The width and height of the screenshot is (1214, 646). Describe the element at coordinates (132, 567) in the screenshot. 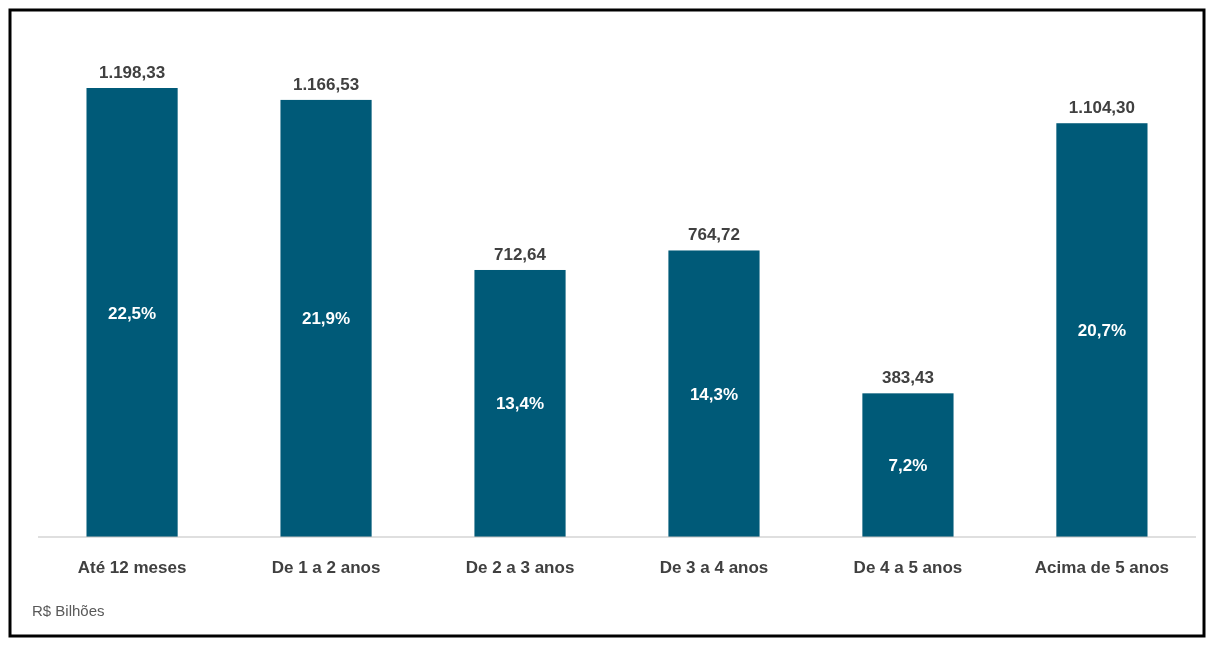

I see `x-tick-label: Até 12 meses` at that location.